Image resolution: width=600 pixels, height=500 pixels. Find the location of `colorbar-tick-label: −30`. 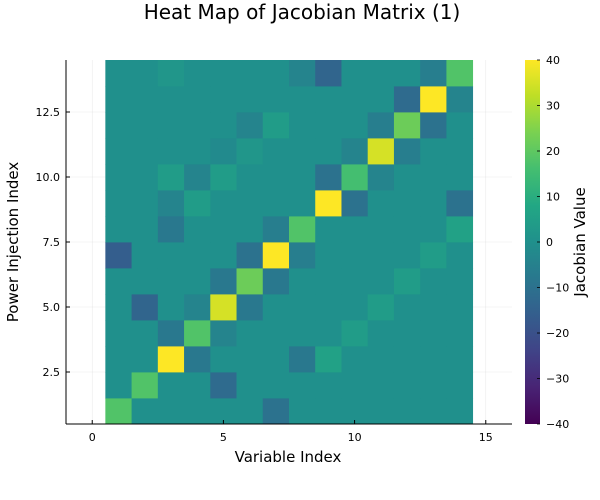

colorbar-tick-label: −30 is located at coordinates (557, 379).